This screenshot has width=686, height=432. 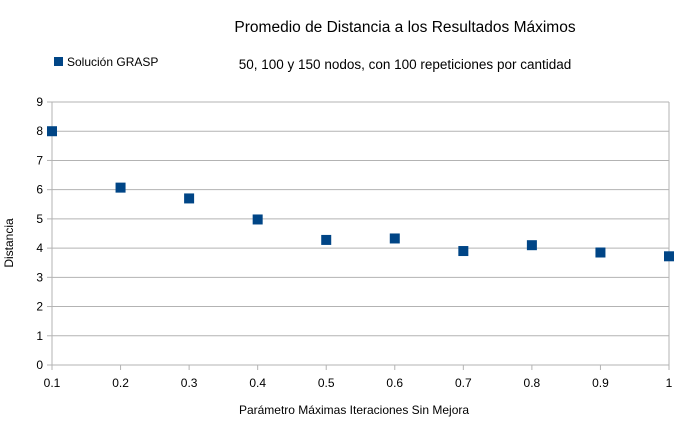 What do you see at coordinates (354, 410) in the screenshot?
I see `x-axis-label: Parámetro Máximas Iteraciones Sin Mejora` at bounding box center [354, 410].